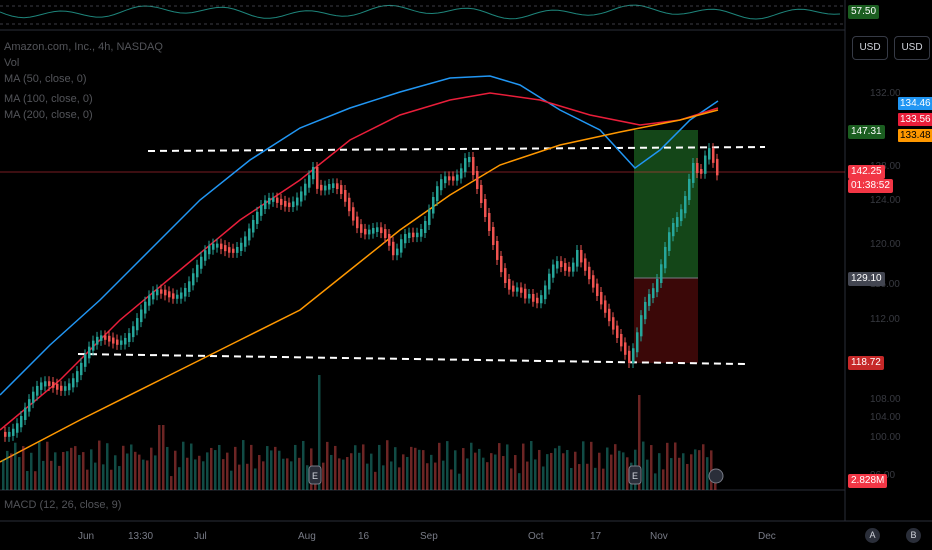  Describe the element at coordinates (63, 505) in the screenshot. I see `macd-legend: MACD (12, 26, close, 9)` at that location.